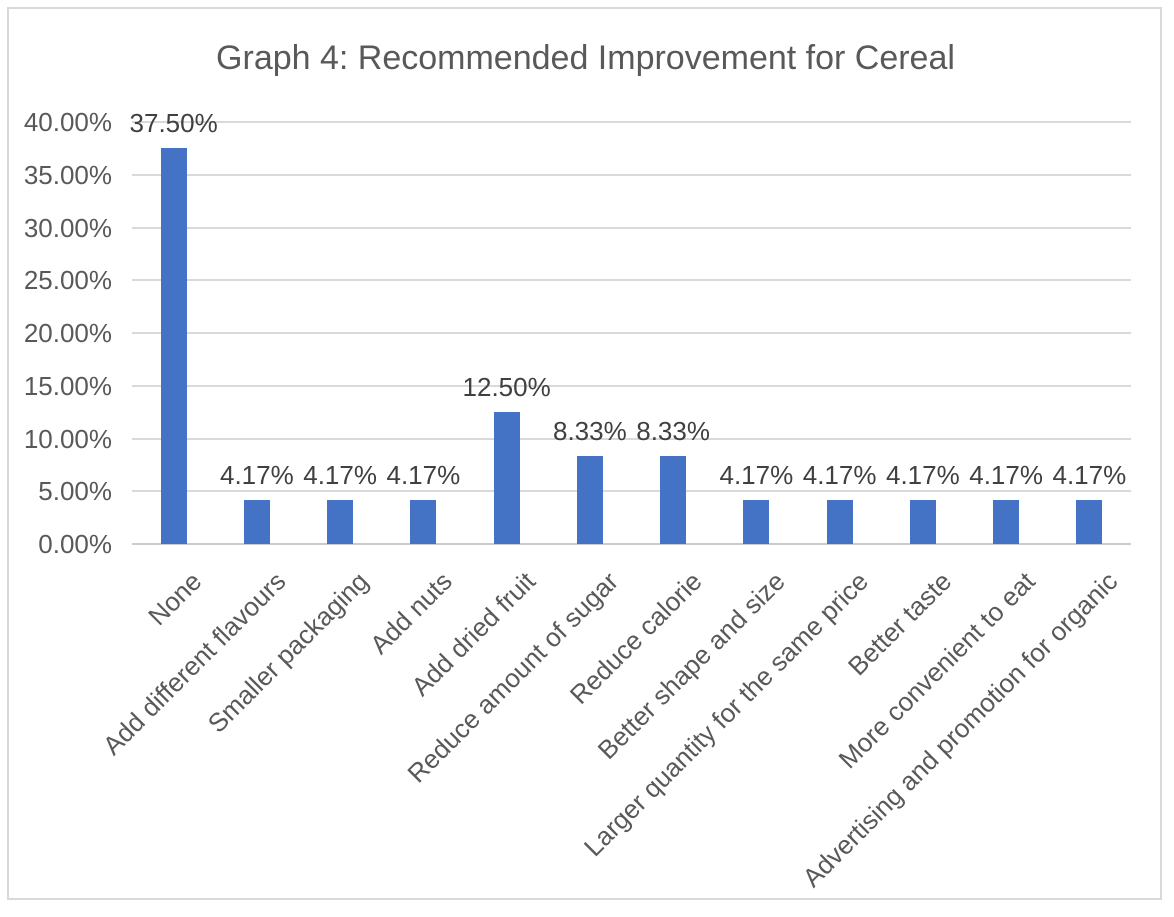 Image resolution: width=1174 pixels, height=917 pixels. What do you see at coordinates (75, 491) in the screenshot?
I see `y-axis-tick-label: 5.00%` at bounding box center [75, 491].